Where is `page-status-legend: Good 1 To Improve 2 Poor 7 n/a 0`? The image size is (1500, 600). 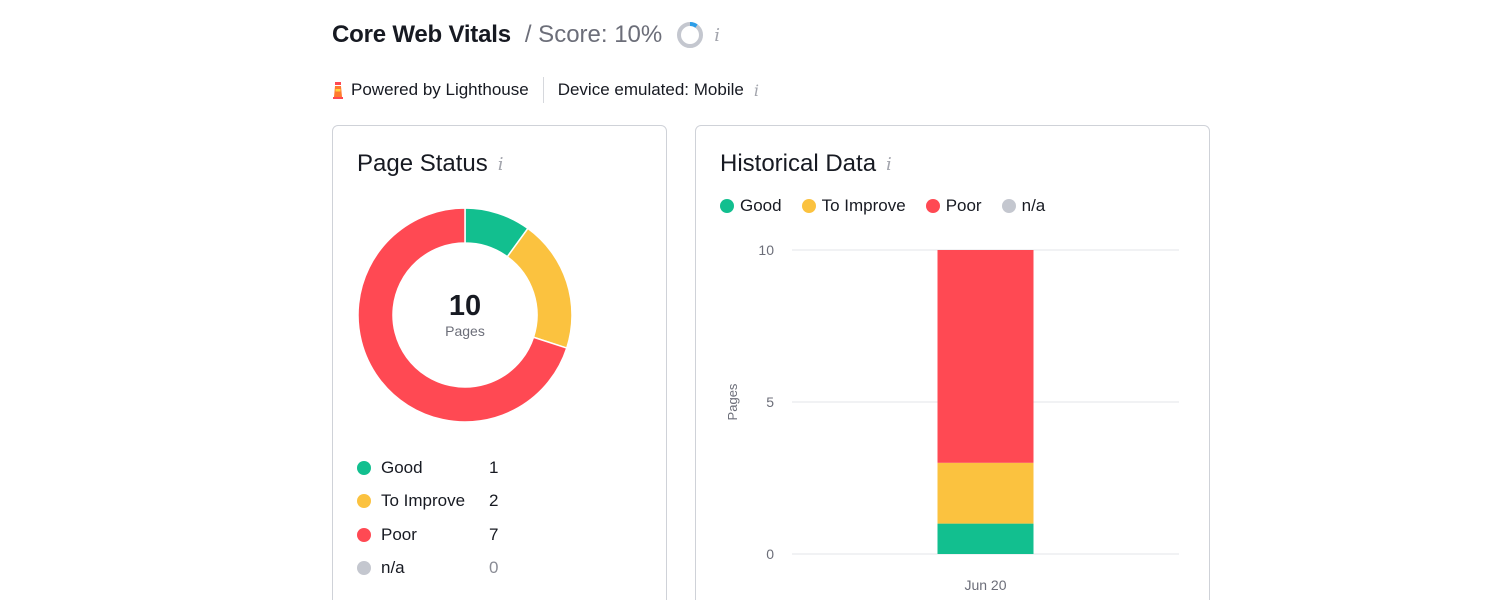 page-status-legend: Good 1 To Improve 2 Poor 7 n/a 0 is located at coordinates (437, 518).